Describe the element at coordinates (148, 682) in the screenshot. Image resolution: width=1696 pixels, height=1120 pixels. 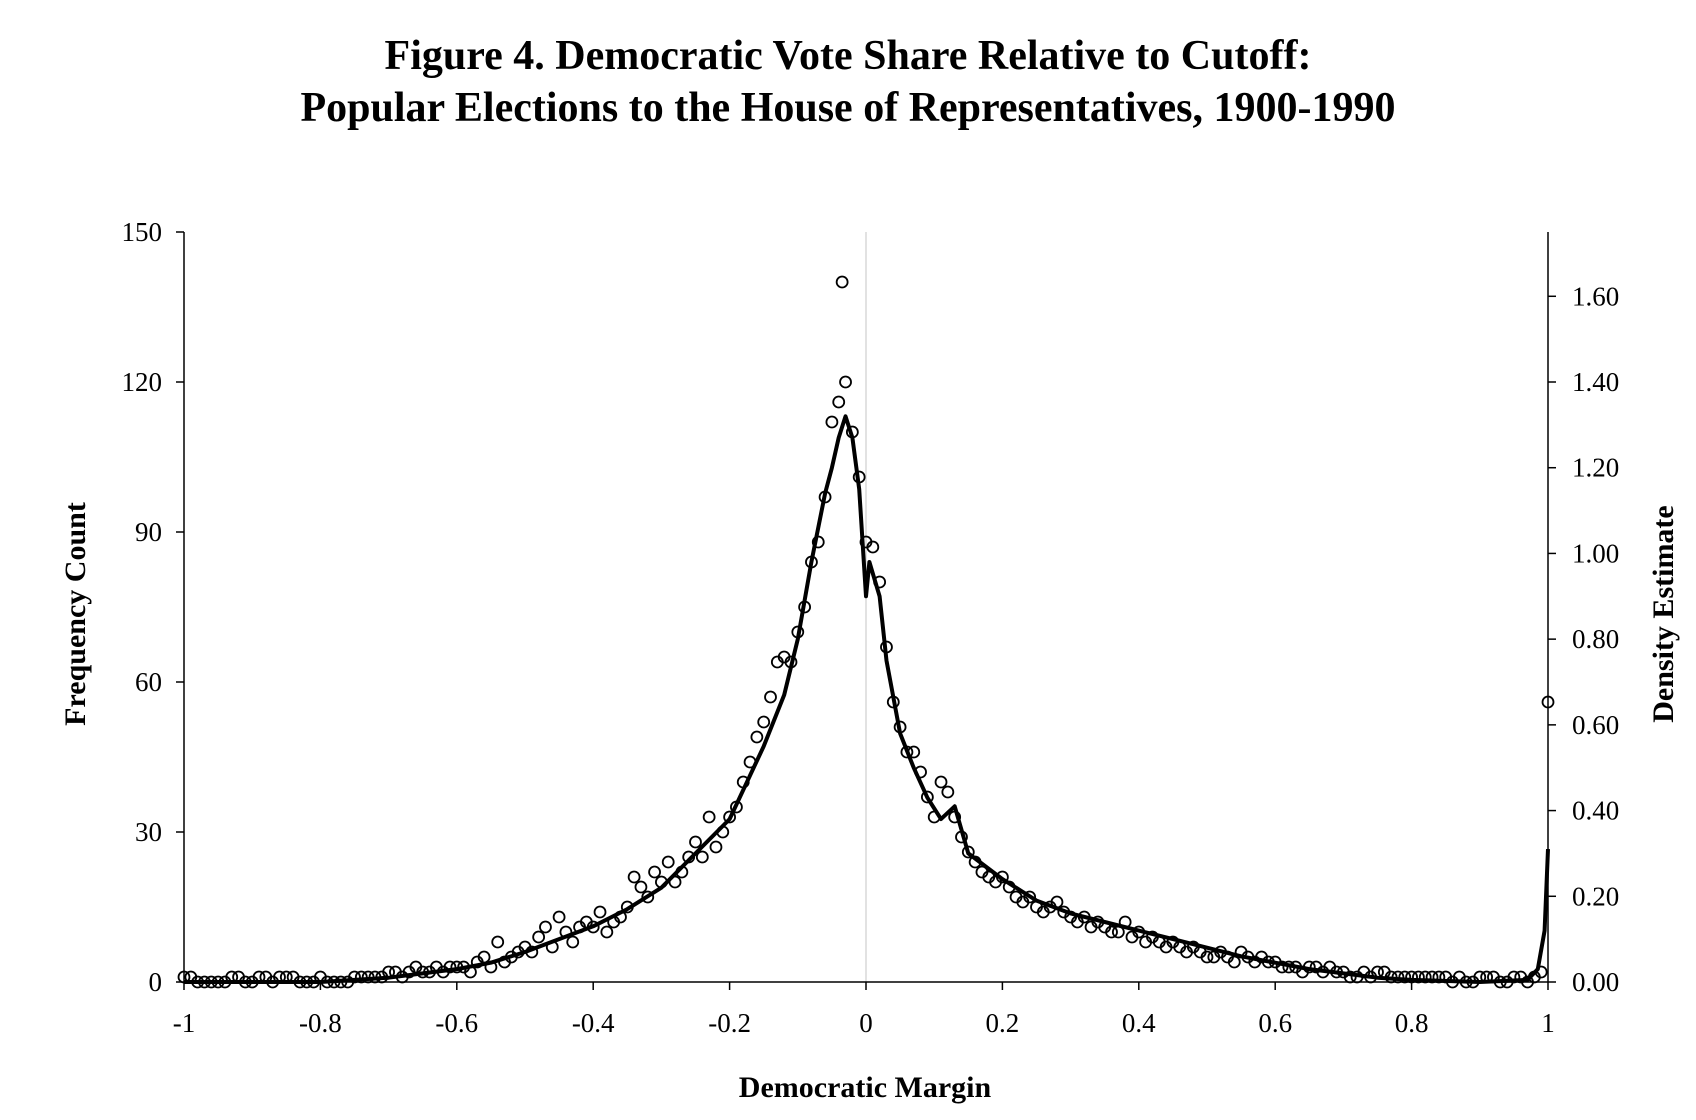
I see `y-left-tick-label: 60` at that location.